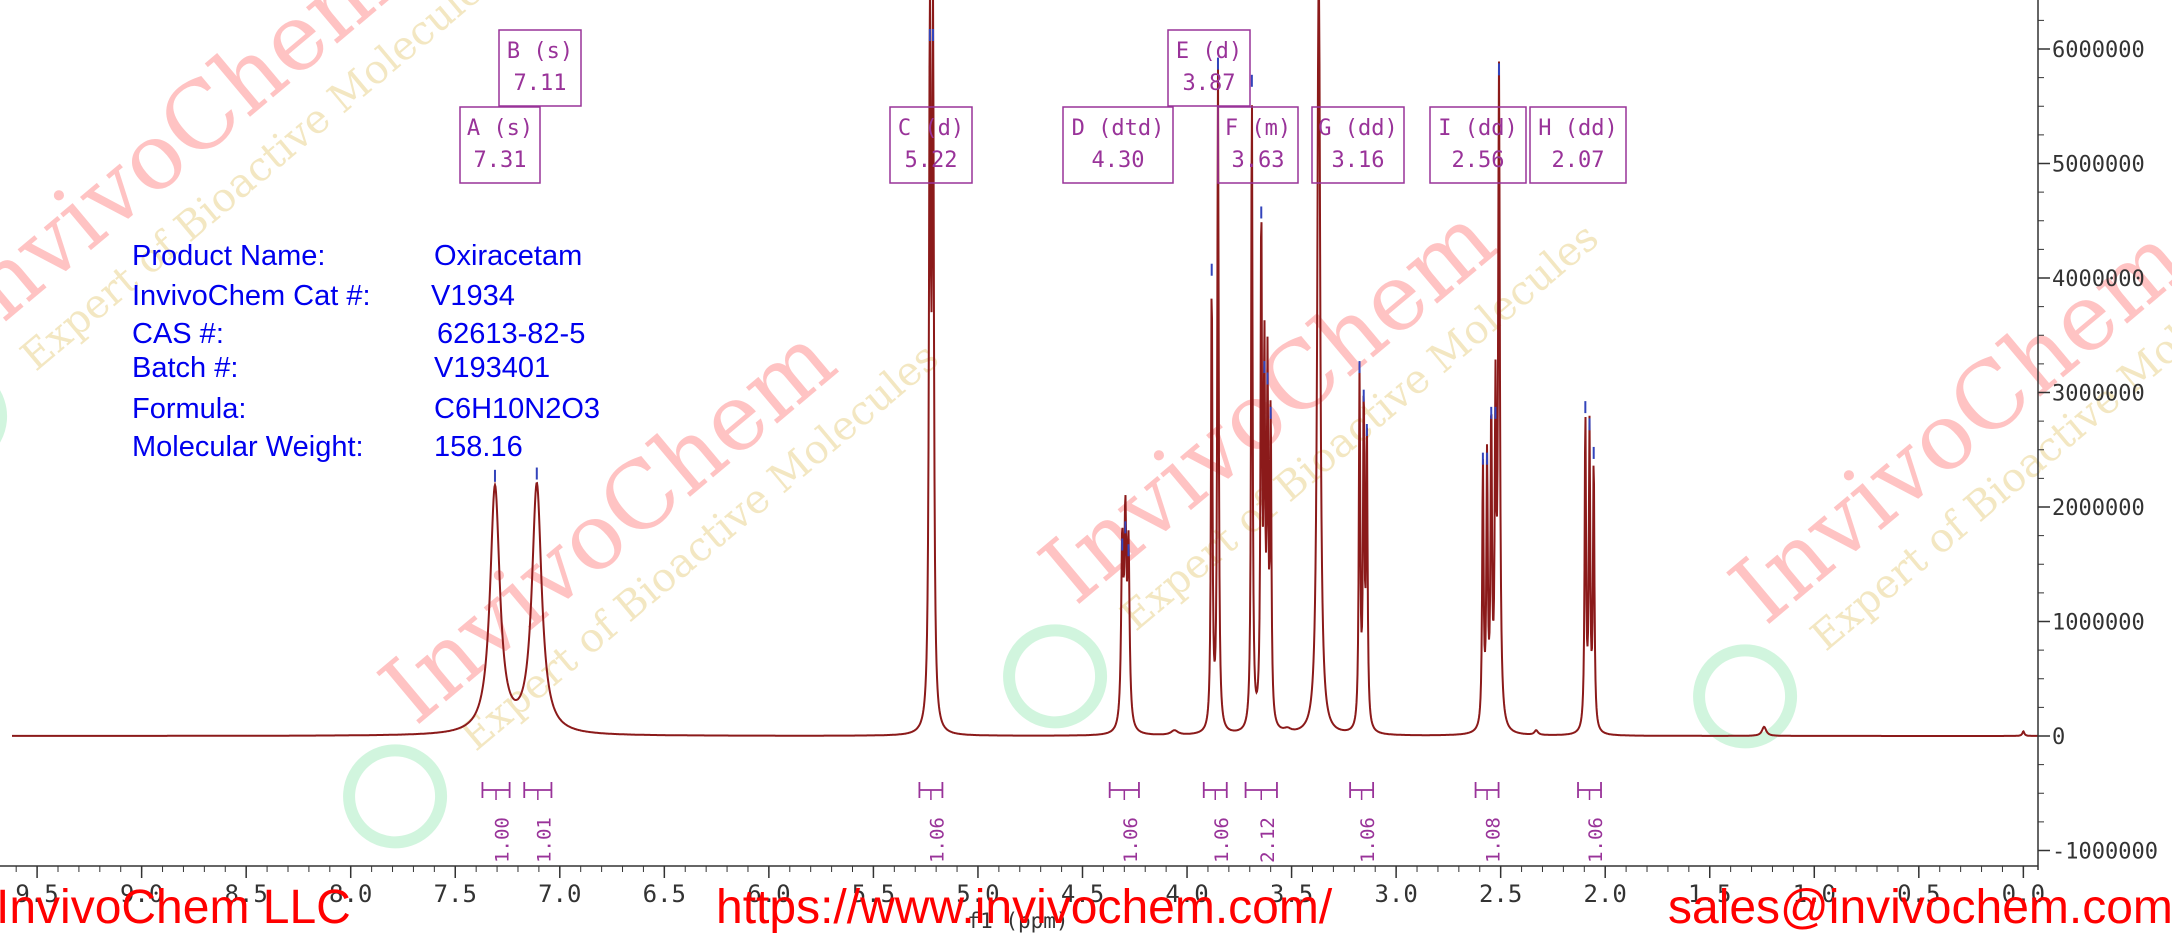 The width and height of the screenshot is (2172, 935). I want to click on x-axis-label: f1 (ppm), so click(1017, 921).